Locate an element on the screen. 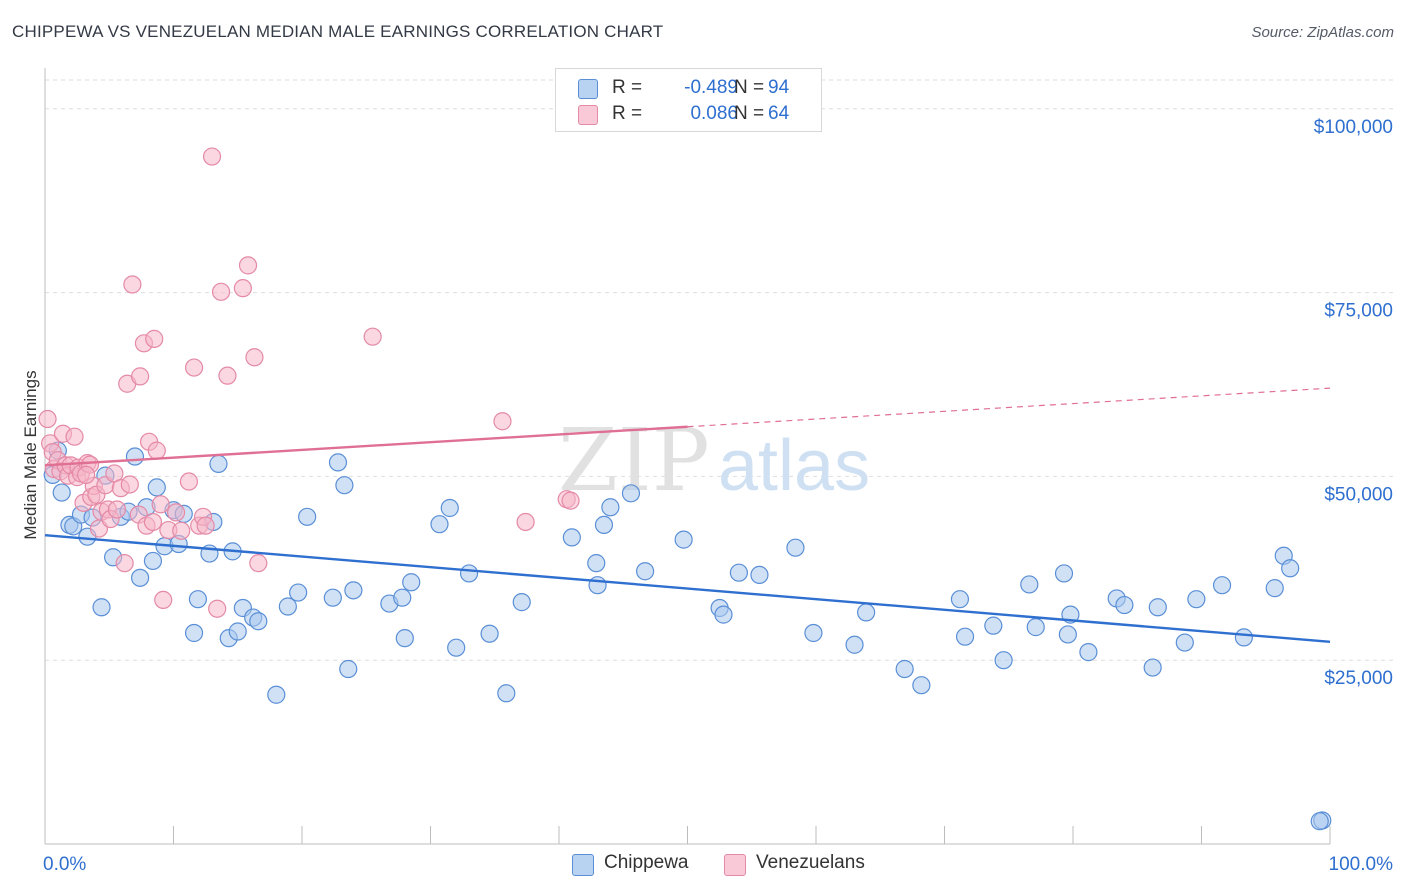 The height and width of the screenshot is (892, 1406). y-axis-label: Median Male Earnings is located at coordinates (30, 454).